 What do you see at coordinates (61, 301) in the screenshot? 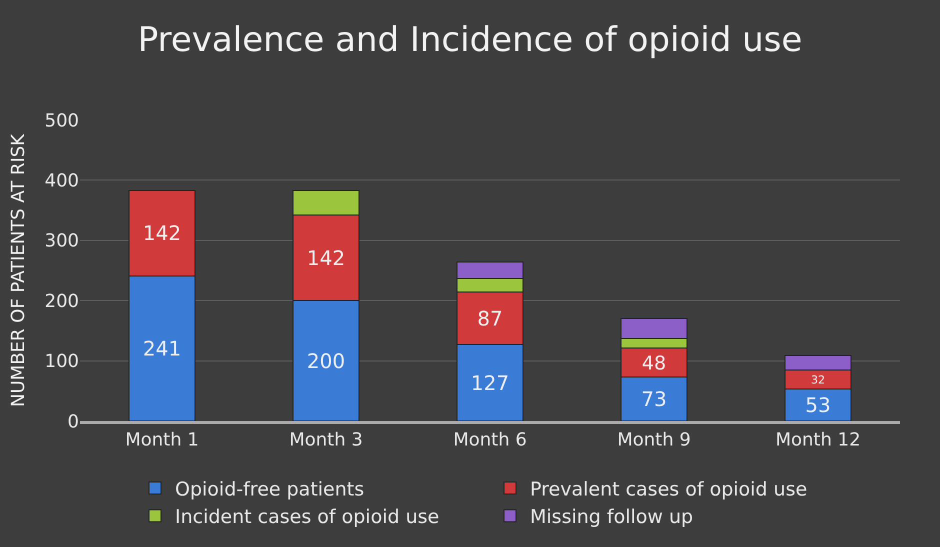
I see `y-tick-label: 200` at bounding box center [61, 301].